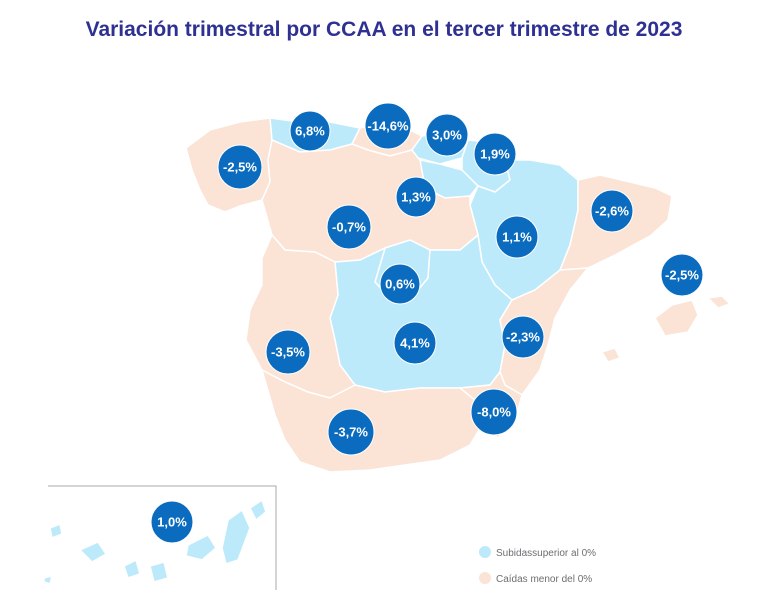  Describe the element at coordinates (546, 553) in the screenshot. I see `legend-label-increase: Subidassuperior al 0%` at that location.